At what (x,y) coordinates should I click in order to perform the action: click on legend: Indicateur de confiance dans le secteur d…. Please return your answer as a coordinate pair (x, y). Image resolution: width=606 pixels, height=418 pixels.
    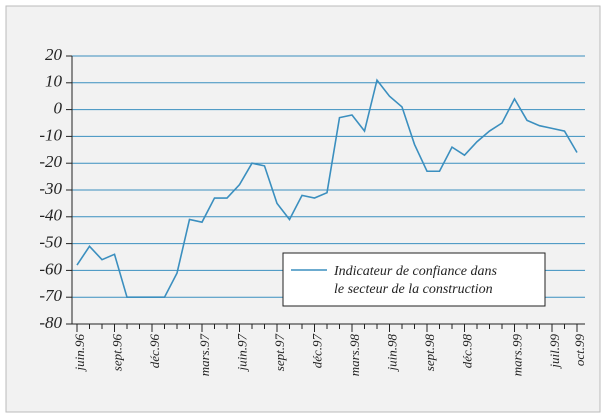
    Looking at the image, I should click on (414, 279).